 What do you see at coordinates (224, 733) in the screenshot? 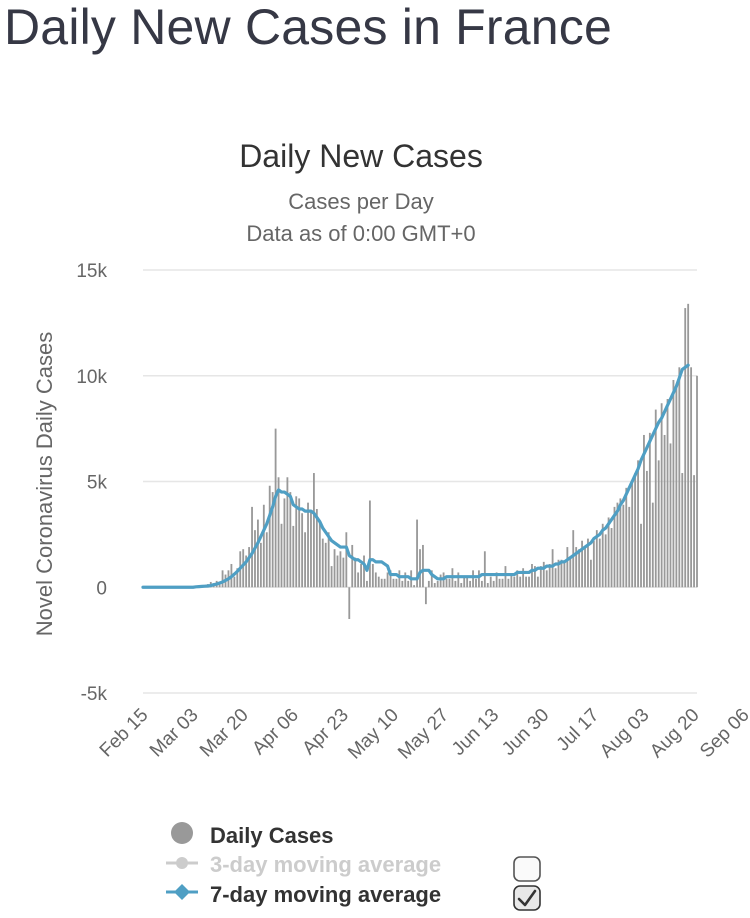
I see `x-tick-label: Mar 20` at bounding box center [224, 733].